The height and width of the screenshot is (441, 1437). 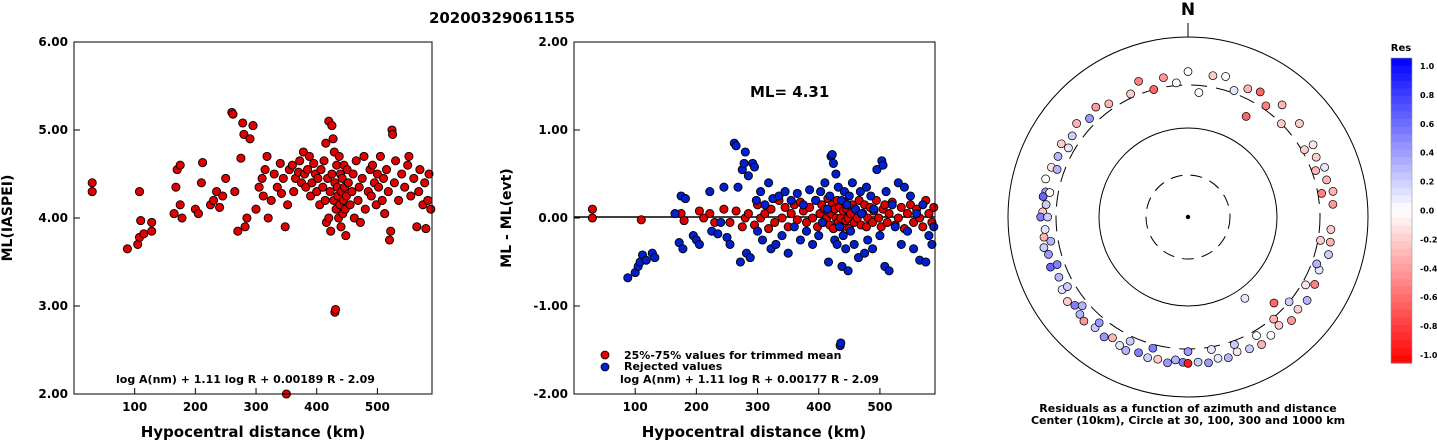 What do you see at coordinates (1427, 95) in the screenshot?
I see `colorbar-tick-1: 0.8` at bounding box center [1427, 95].